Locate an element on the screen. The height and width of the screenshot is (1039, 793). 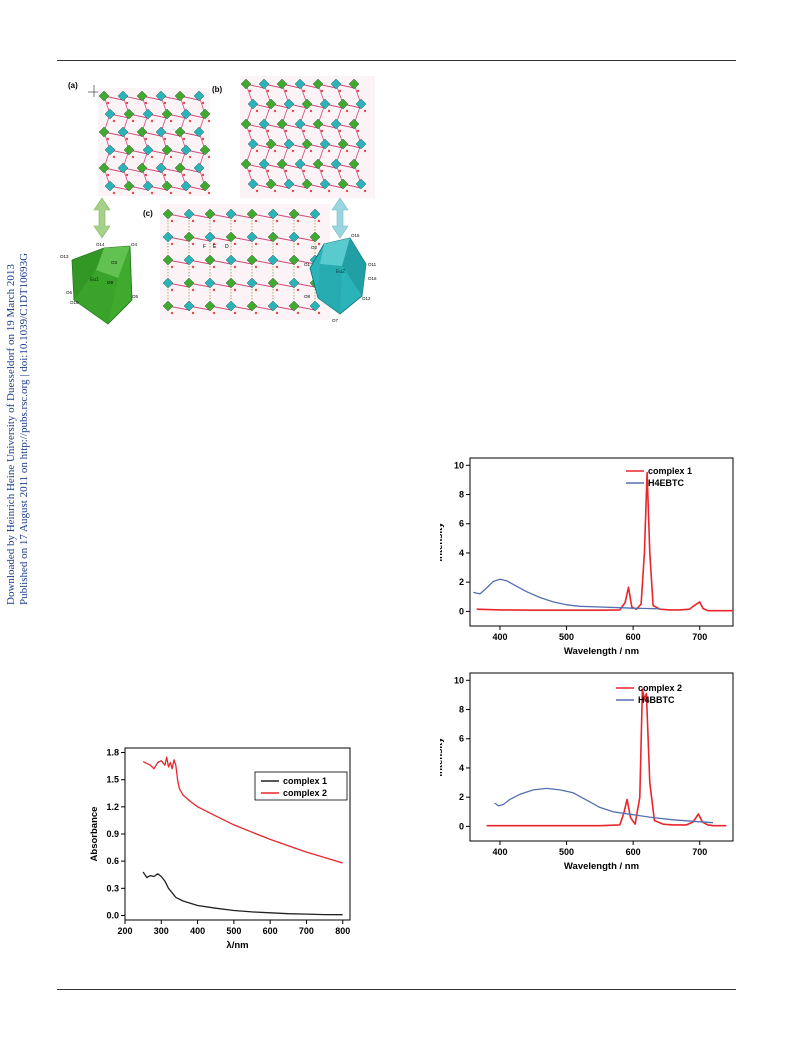
x-axis-label: Wavelength / nm is located at coordinates (601, 651).